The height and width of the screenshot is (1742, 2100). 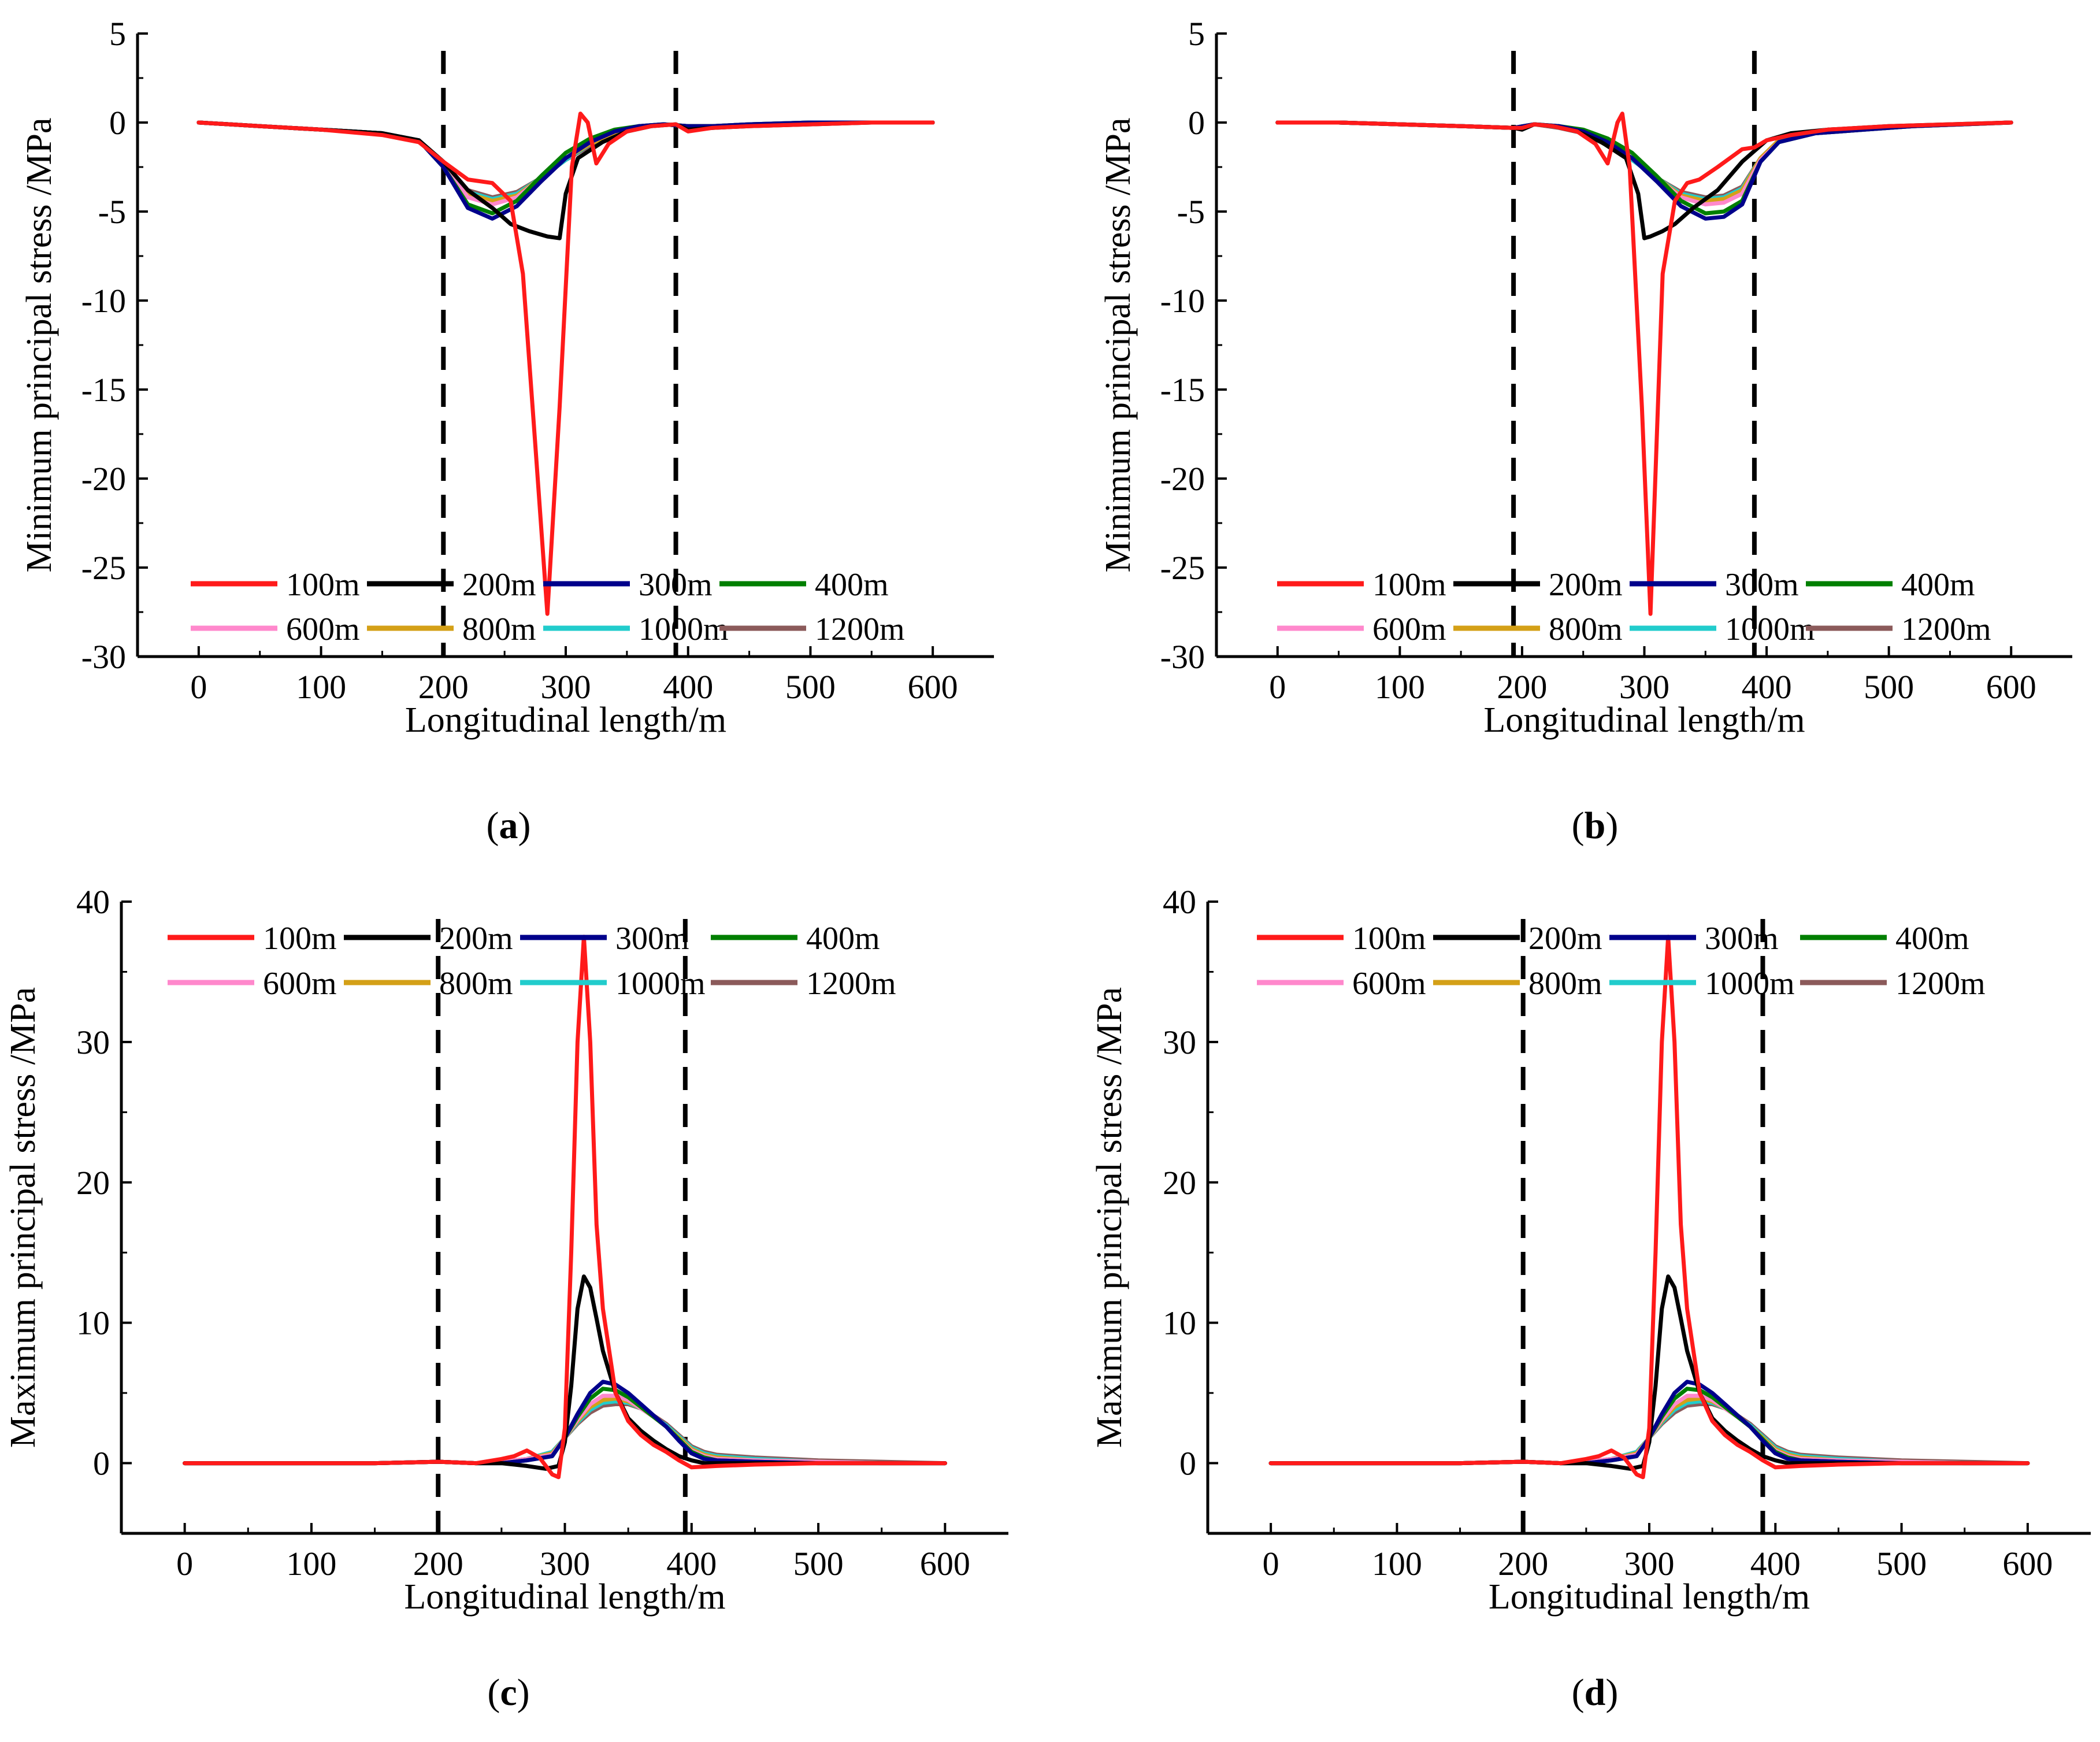 What do you see at coordinates (1183, 390) in the screenshot?
I see `y-tick-label: -15` at bounding box center [1183, 390].